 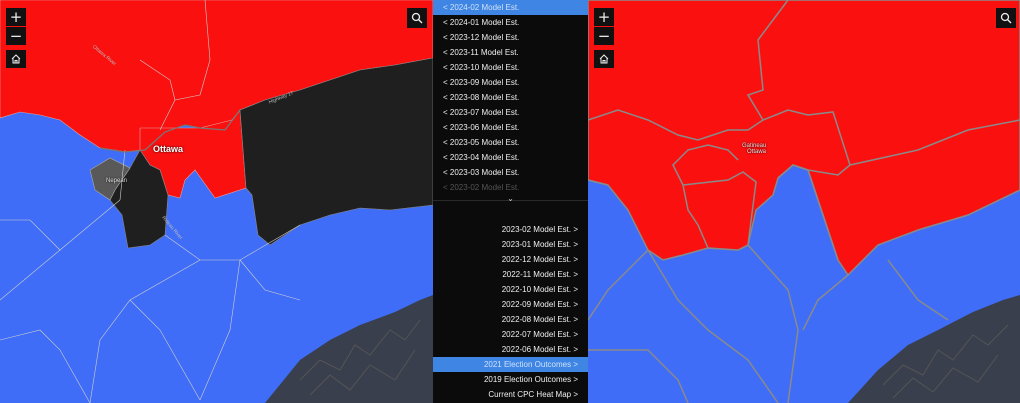 I want to click on river-line, so click(x=170, y=131).